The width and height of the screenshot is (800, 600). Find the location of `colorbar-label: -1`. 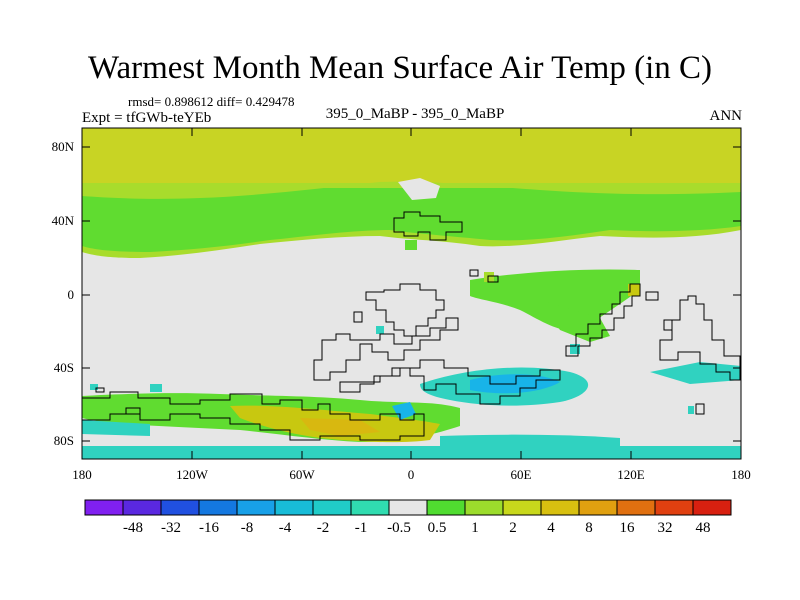

colorbar-label: -1 is located at coordinates (361, 528).